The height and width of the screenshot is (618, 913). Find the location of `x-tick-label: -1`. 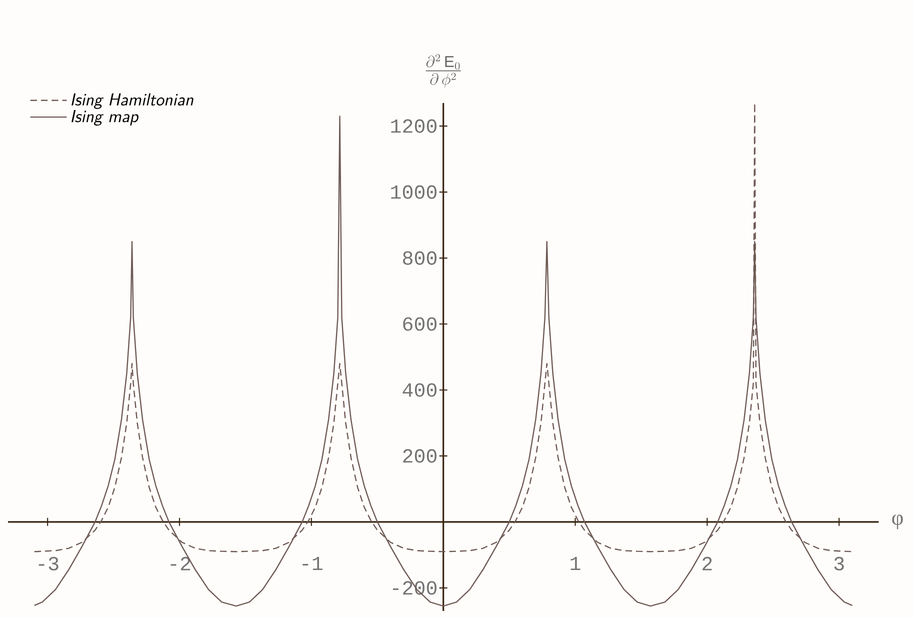

x-tick-label: -1 is located at coordinates (312, 563).